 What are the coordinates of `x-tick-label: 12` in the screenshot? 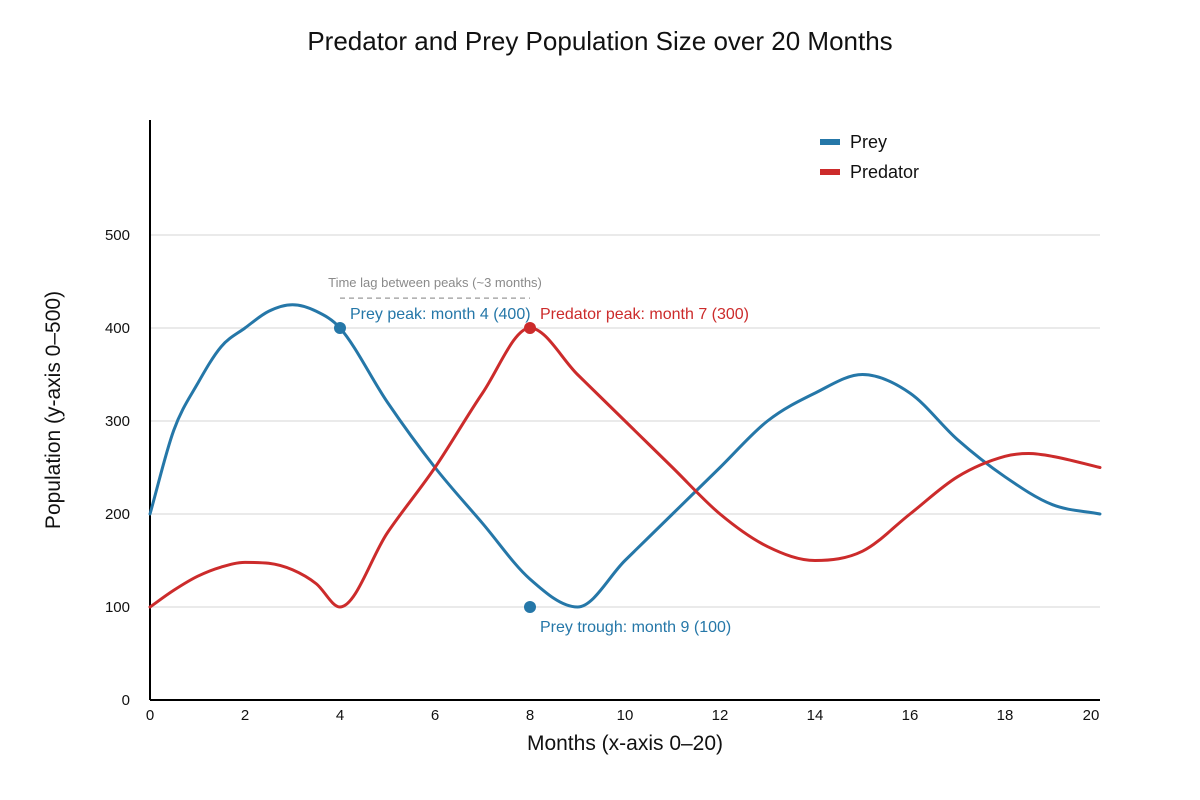 It's located at (720, 715).